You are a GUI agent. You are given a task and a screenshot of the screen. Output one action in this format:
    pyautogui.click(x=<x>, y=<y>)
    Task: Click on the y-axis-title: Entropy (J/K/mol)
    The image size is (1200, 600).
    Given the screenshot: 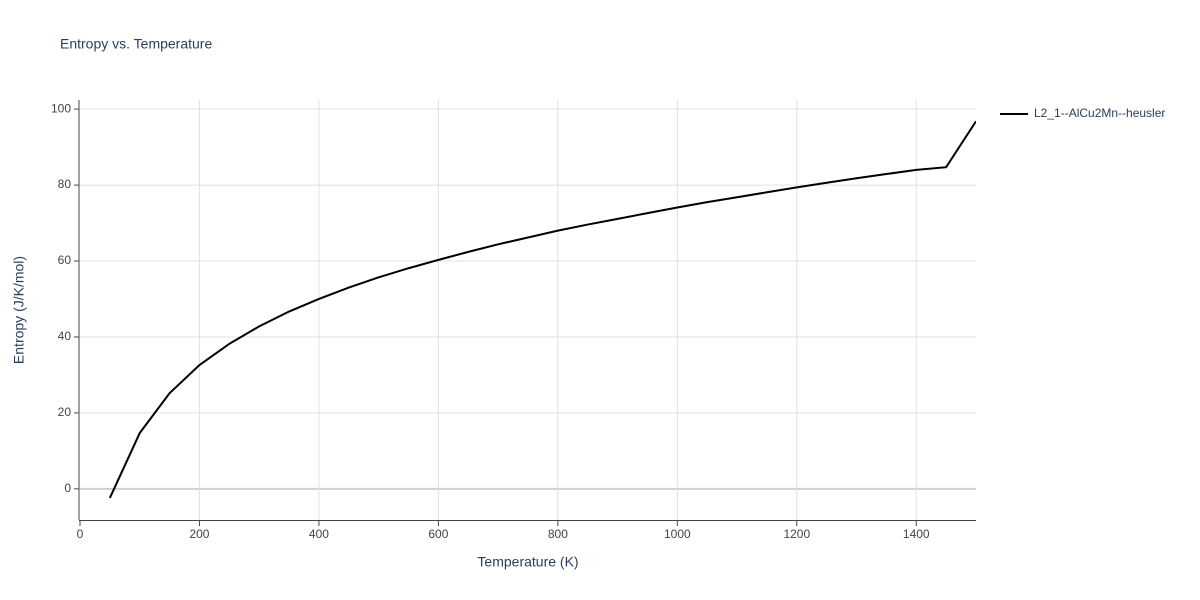 What is the action you would take?
    pyautogui.click(x=19, y=310)
    